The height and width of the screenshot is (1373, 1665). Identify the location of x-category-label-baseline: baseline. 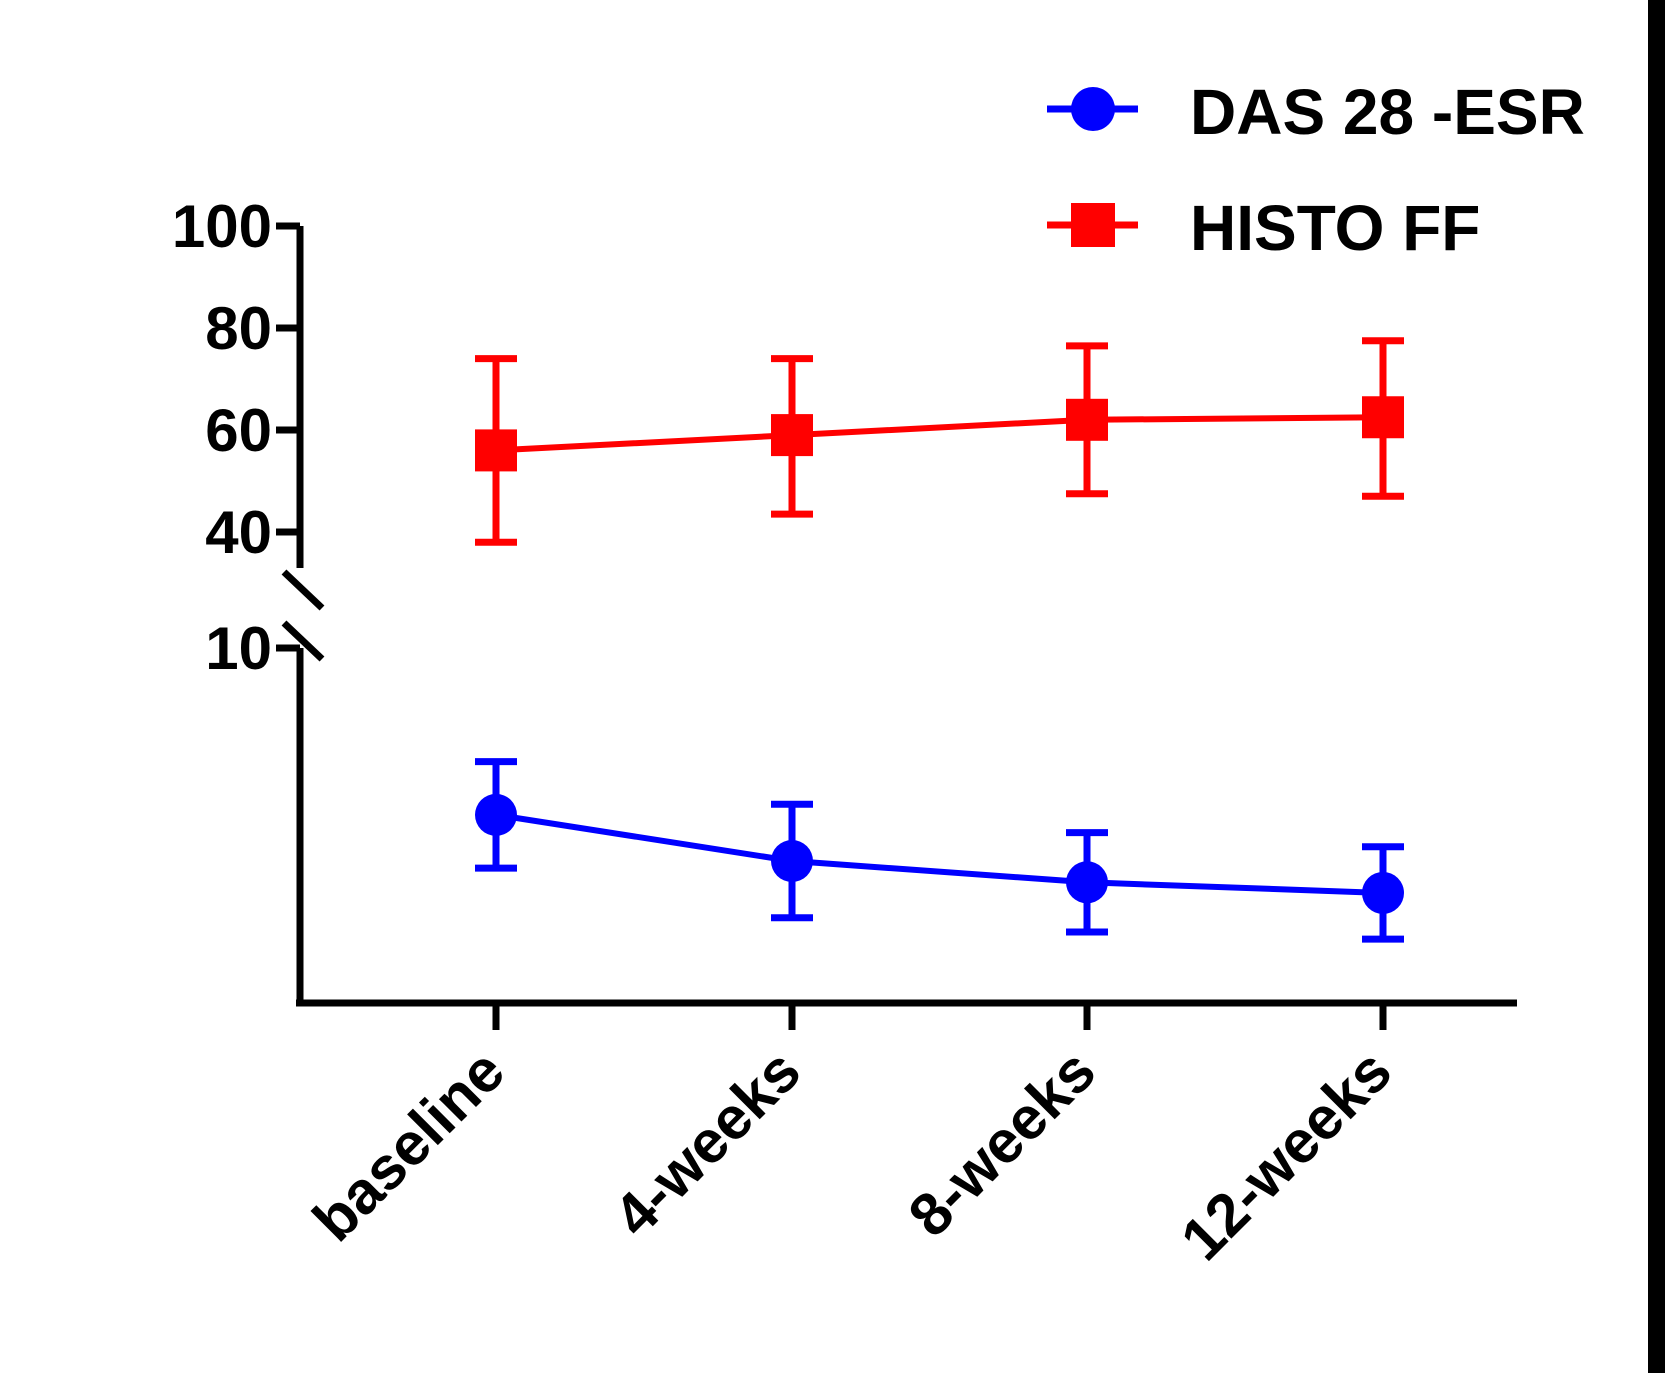
(408, 1145).